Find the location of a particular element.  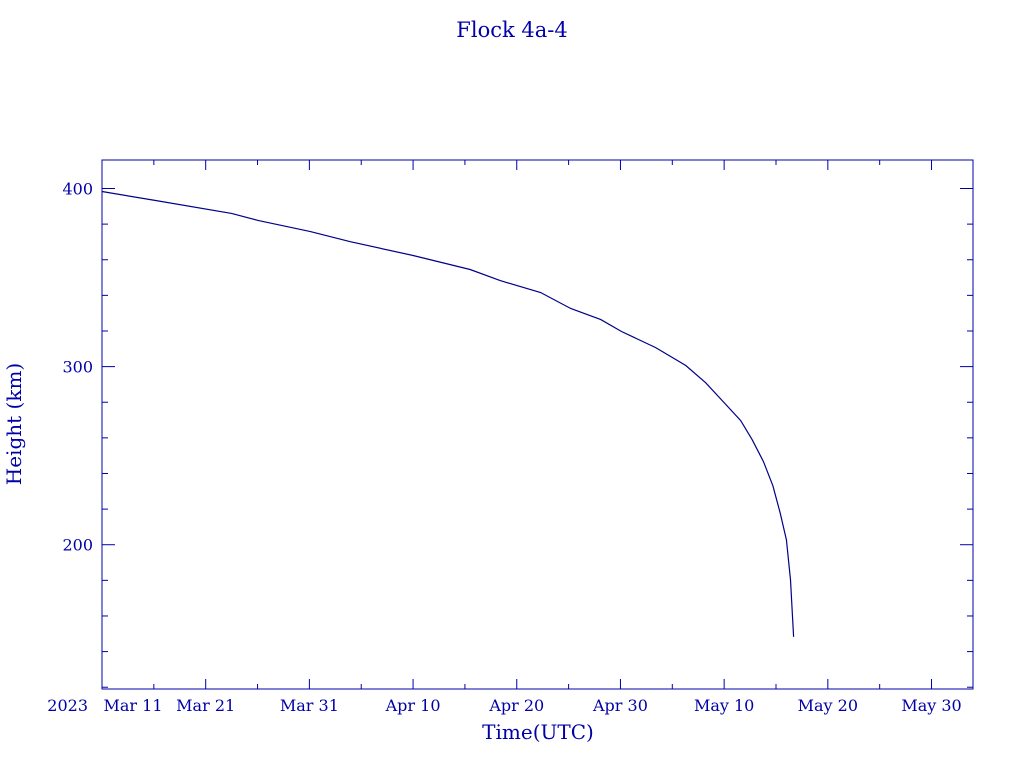

x-tick-label: Mar 21 is located at coordinates (205, 705).